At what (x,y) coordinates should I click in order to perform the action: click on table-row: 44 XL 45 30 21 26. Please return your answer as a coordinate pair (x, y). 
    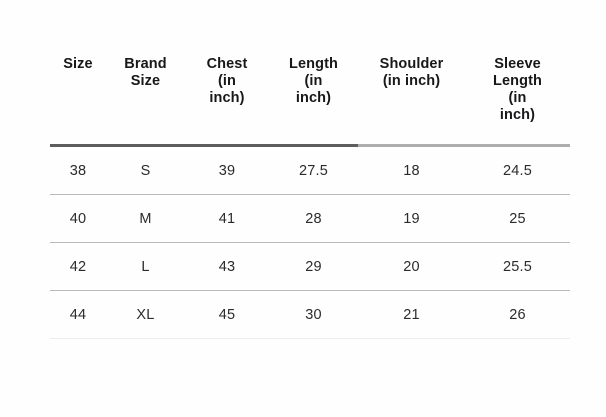
    Looking at the image, I should click on (310, 314).